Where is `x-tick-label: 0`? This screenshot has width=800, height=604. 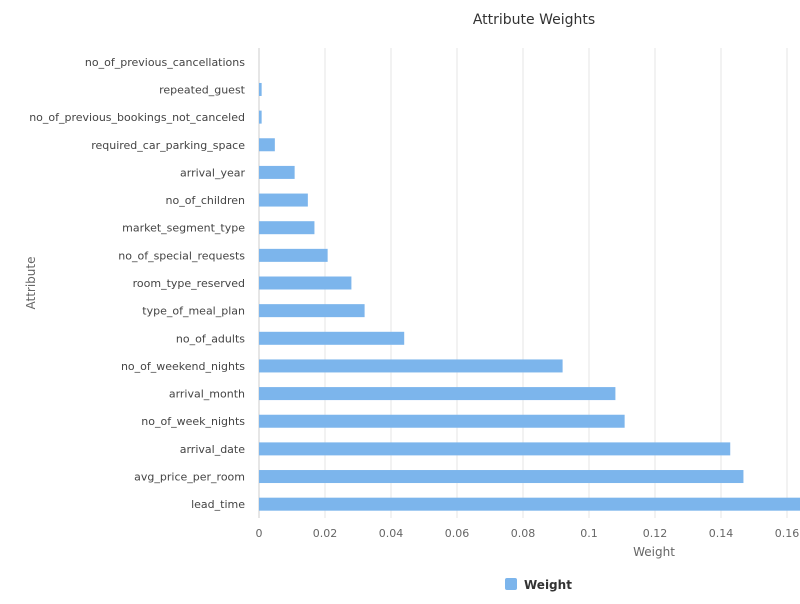 x-tick-label: 0 is located at coordinates (259, 533).